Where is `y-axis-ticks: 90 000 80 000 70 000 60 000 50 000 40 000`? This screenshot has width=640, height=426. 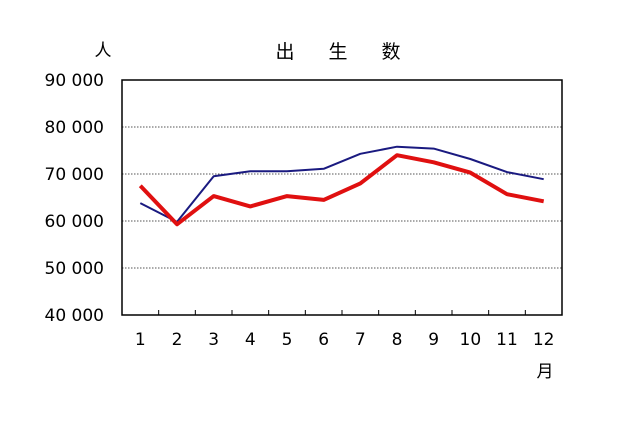 y-axis-ticks: 90 000 80 000 70 000 60 000 50 000 40 000 is located at coordinates (74, 198).